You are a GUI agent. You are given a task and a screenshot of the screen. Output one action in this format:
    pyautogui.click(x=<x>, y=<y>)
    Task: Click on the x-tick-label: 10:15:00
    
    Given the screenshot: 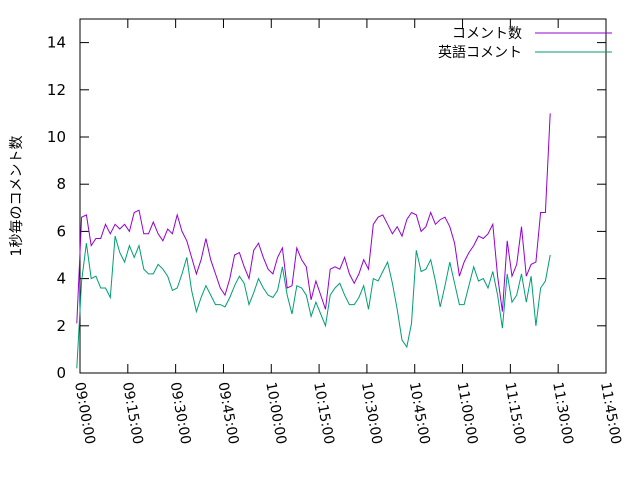 What is the action you would take?
    pyautogui.click(x=323, y=413)
    